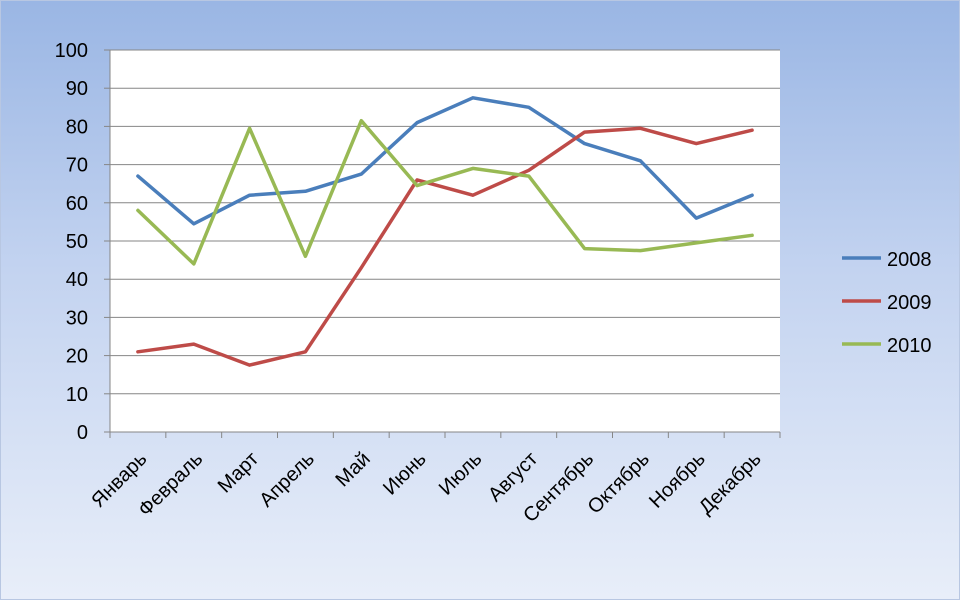 The width and height of the screenshot is (960, 600). What do you see at coordinates (405, 474) in the screenshot?
I see `x-tick-label: Июнь` at bounding box center [405, 474].